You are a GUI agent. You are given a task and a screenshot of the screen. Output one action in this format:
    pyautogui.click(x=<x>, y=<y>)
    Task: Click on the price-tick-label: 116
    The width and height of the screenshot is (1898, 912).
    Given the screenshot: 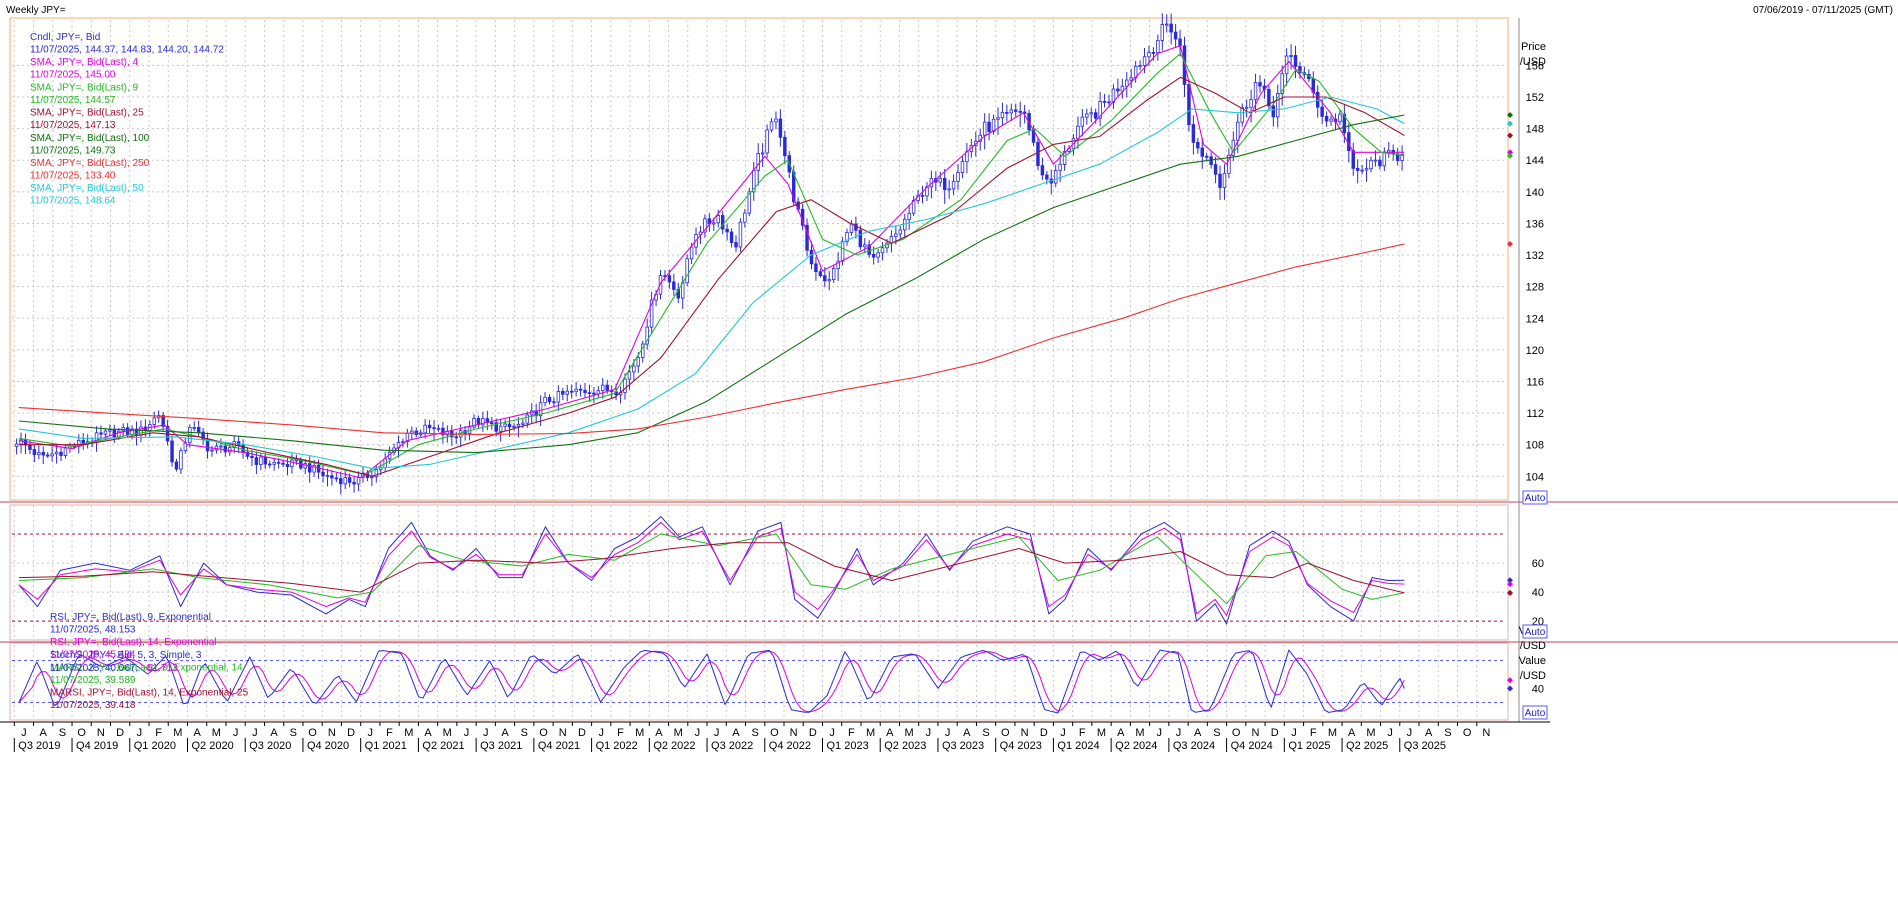 What is the action you would take?
    pyautogui.click(x=1535, y=382)
    